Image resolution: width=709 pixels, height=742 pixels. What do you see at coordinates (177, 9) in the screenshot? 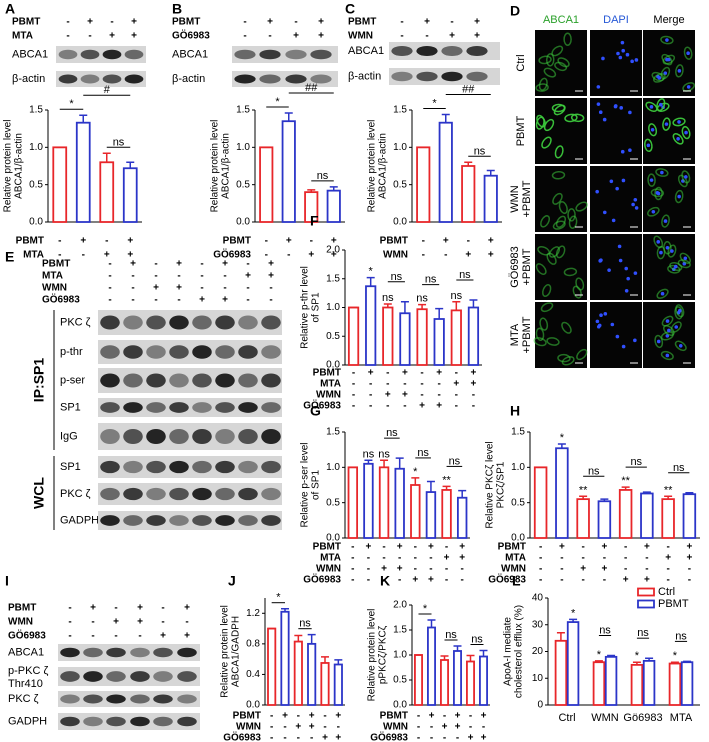
I see `panel-label: B` at bounding box center [177, 9].